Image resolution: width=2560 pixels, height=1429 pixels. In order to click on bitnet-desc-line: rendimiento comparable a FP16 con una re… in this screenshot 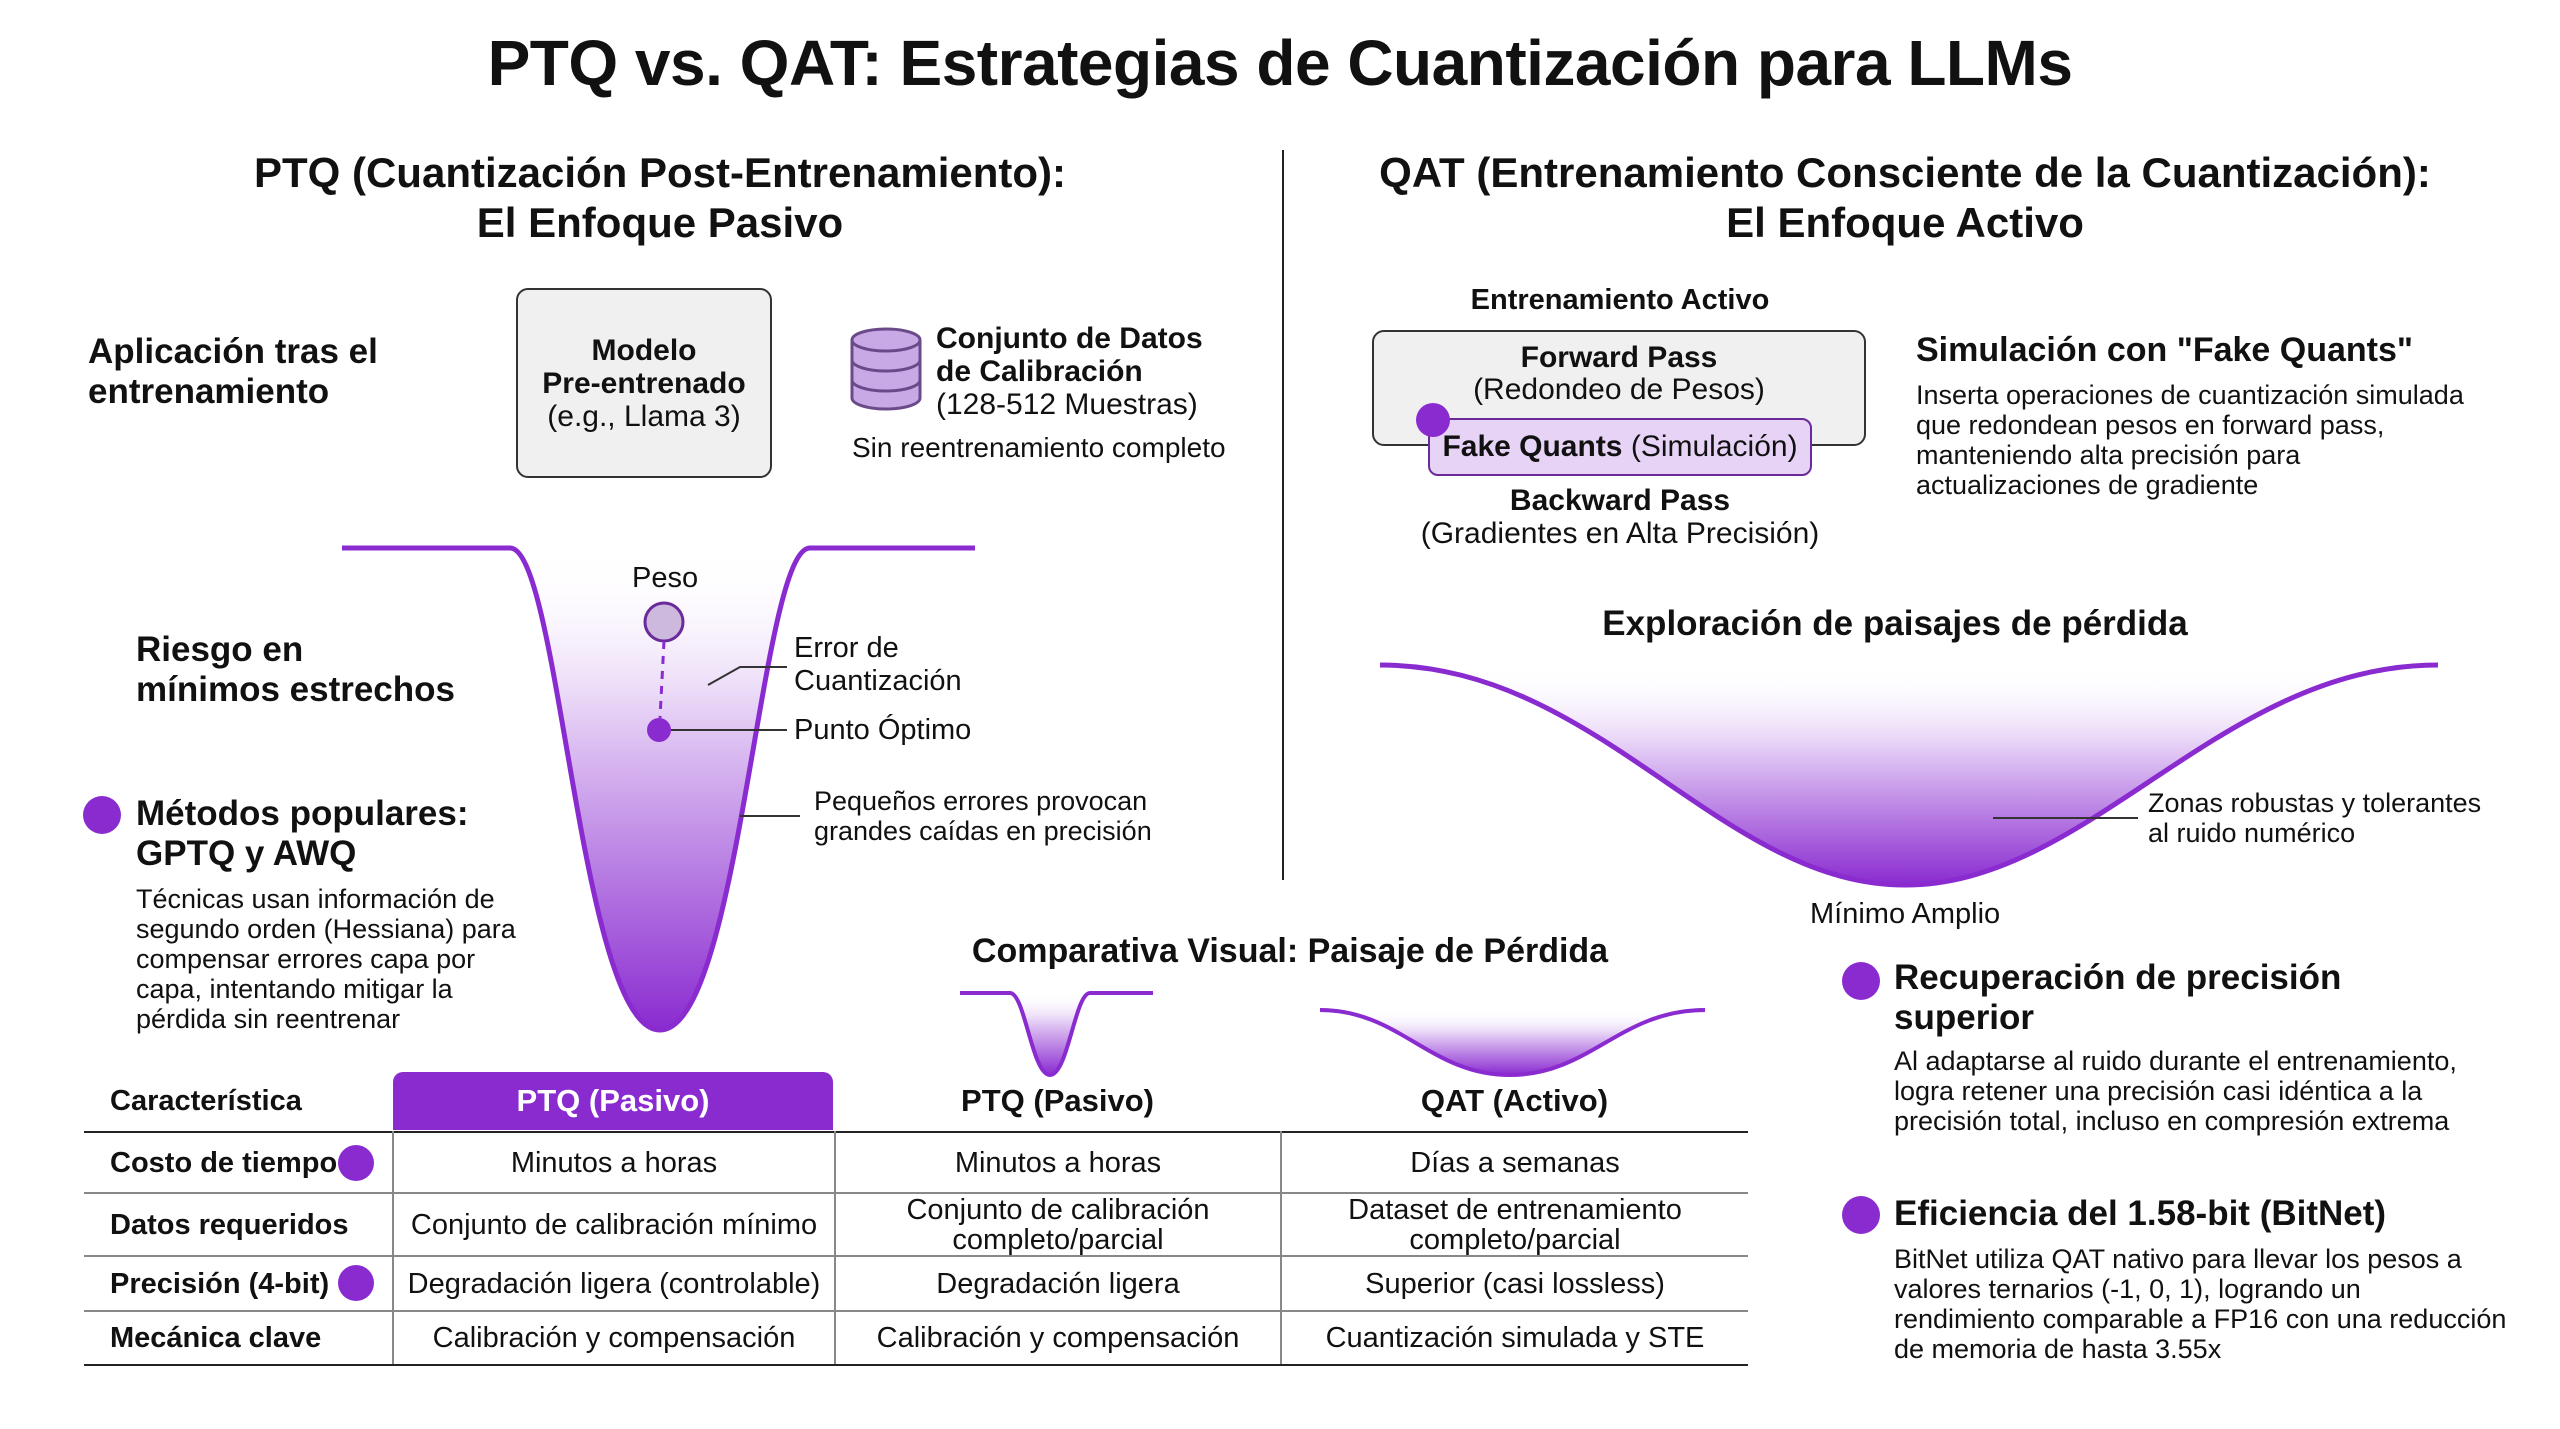, I will do `click(2200, 1319)`.